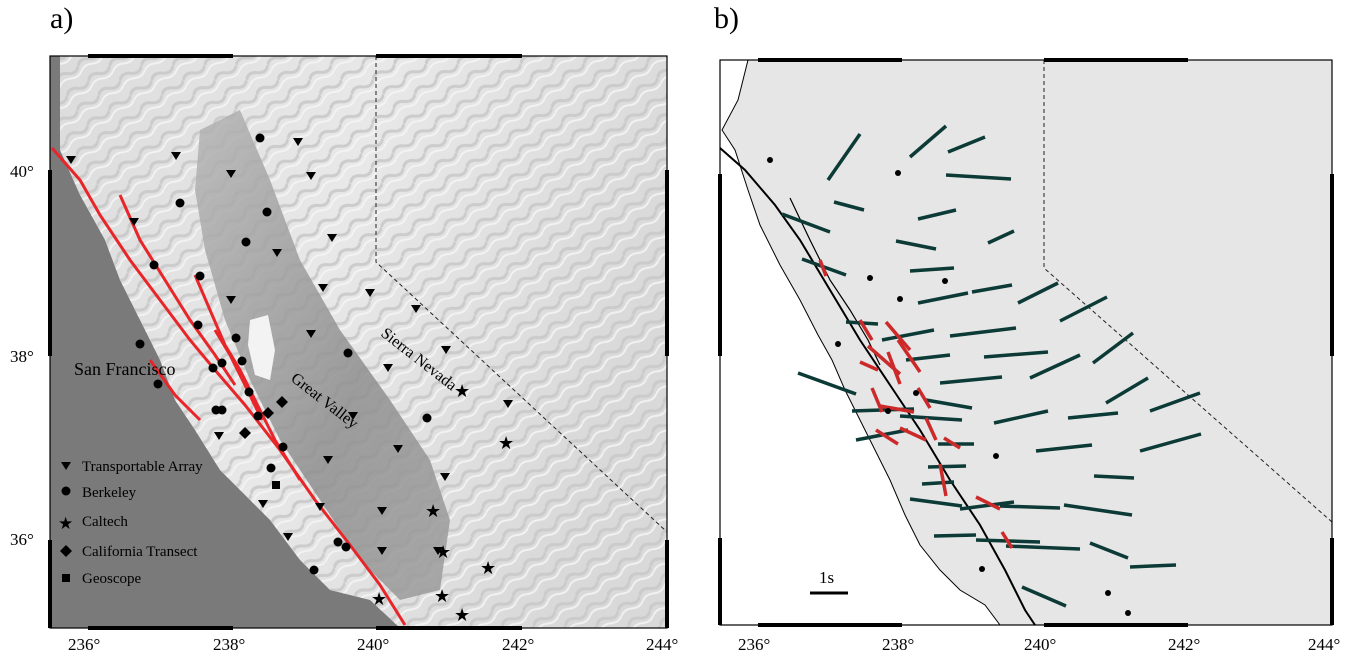 Image resolution: width=1366 pixels, height=656 pixels. Describe the element at coordinates (84, 644) in the screenshot. I see `a-xtick-236: 236°` at that location.